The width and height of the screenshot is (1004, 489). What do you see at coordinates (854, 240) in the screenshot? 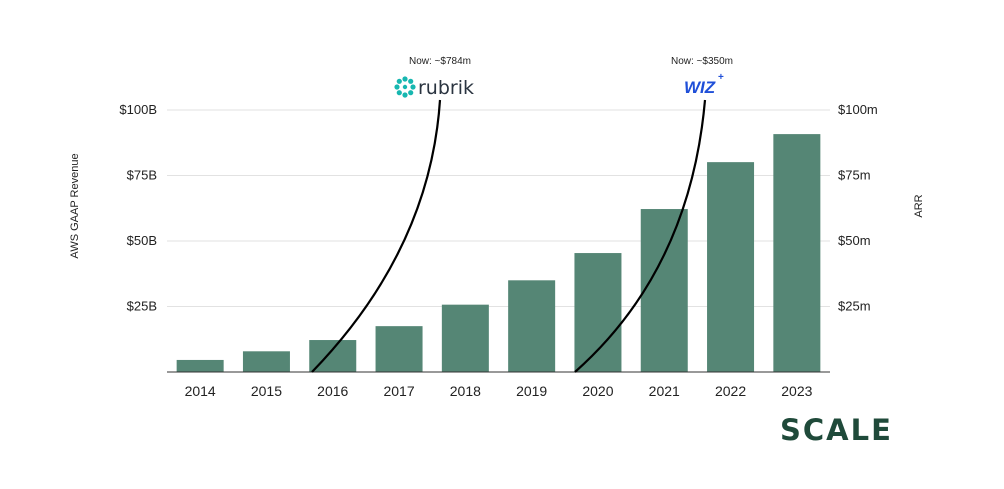
I see `y2-tick-label: $50m` at bounding box center [854, 240].